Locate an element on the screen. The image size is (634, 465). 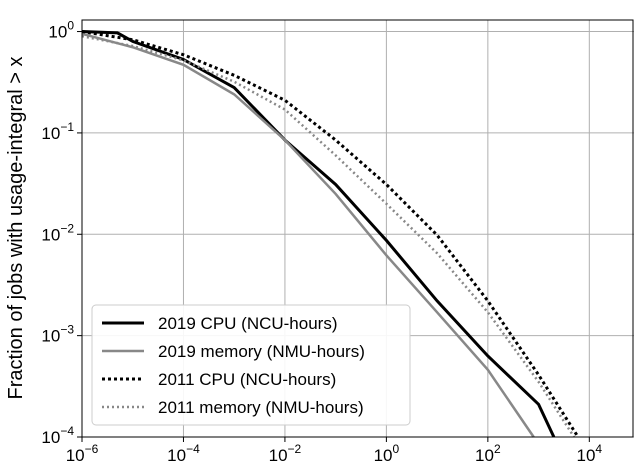
y-tick-label: 10⁻² is located at coordinates (57, 232).